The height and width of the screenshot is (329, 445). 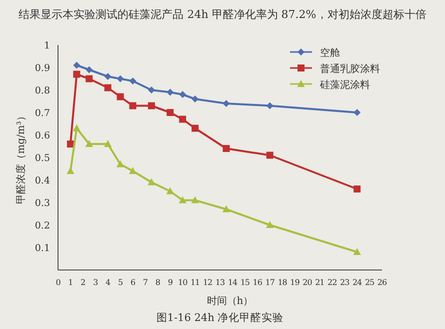 I want to click on y-tick-label: 0.1, so click(x=42, y=248).